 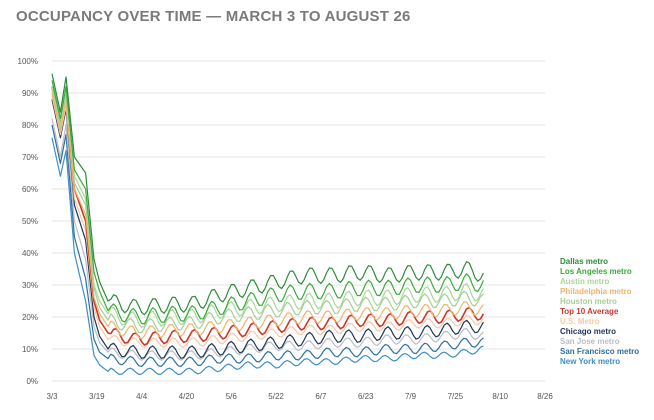 I want to click on y-tick-label: 60%, so click(x=30, y=189).